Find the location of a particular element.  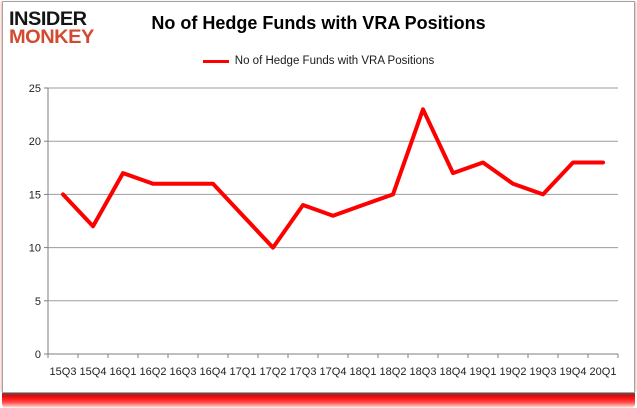

legend-line-sample-icon is located at coordinates (215, 61).